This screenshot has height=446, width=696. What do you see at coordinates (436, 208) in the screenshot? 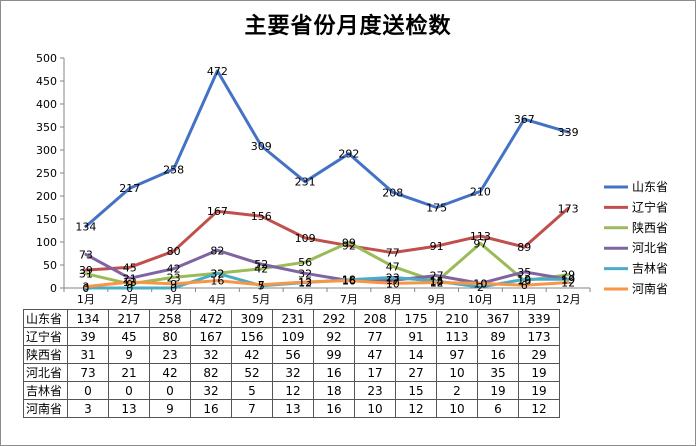
I see `data-label: 175` at bounding box center [436, 208].